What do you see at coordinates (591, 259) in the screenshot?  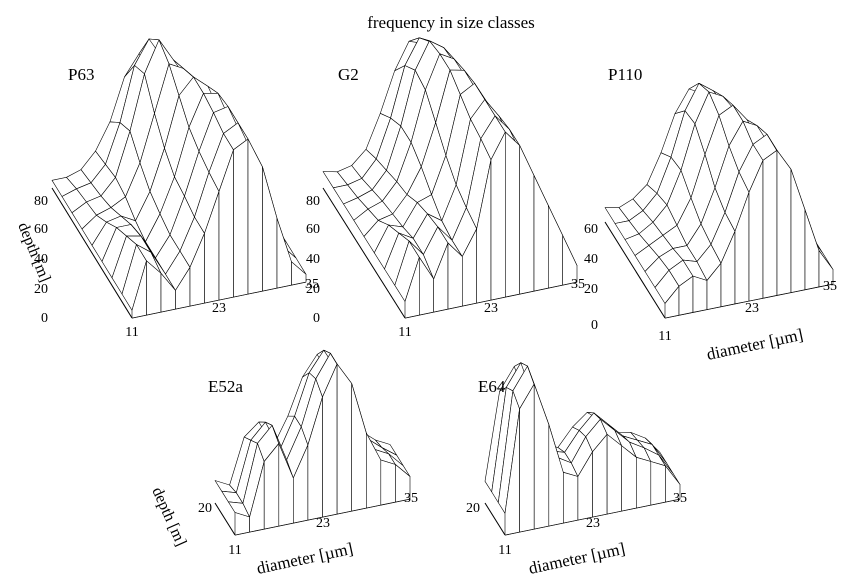 I see `y-tick-label-p110-40: 40` at bounding box center [591, 259].